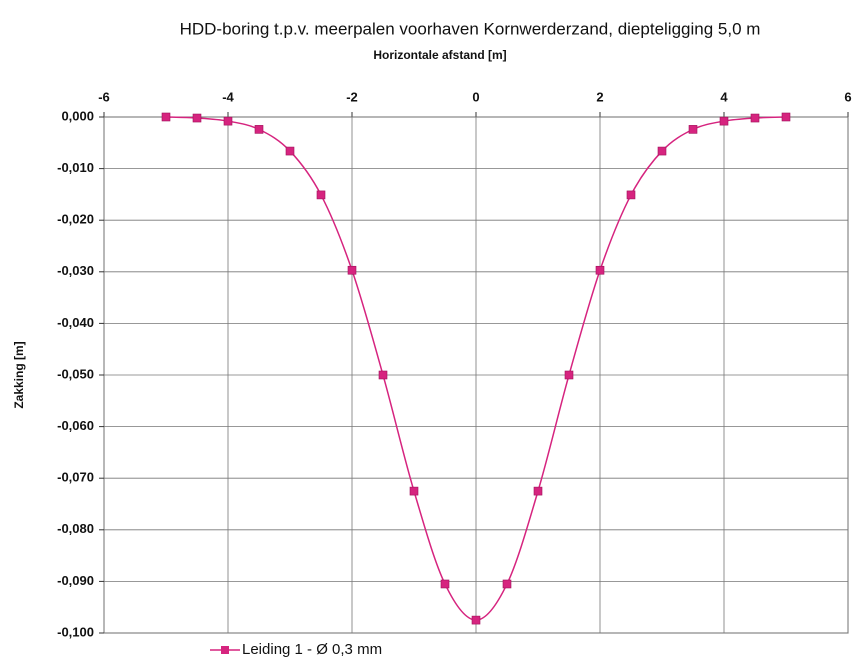  Describe the element at coordinates (352, 96) in the screenshot. I see `x-tick-label: -2` at that location.